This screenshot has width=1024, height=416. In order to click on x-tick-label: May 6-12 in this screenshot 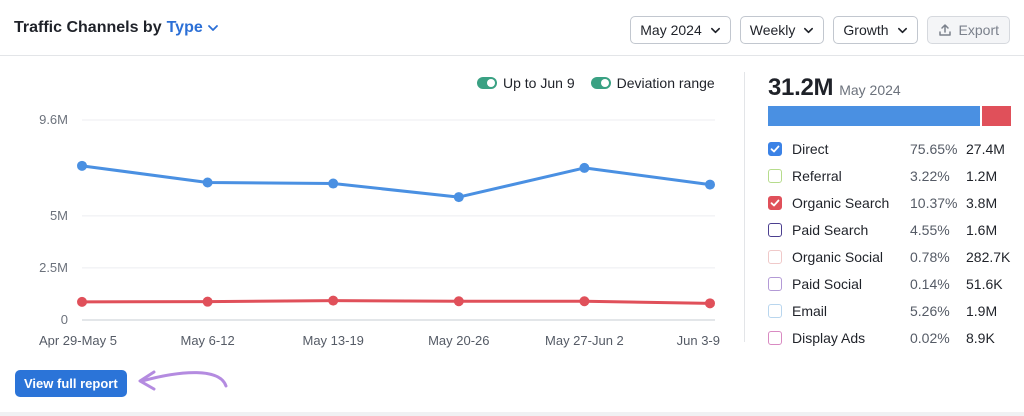, I will do `click(207, 340)`.